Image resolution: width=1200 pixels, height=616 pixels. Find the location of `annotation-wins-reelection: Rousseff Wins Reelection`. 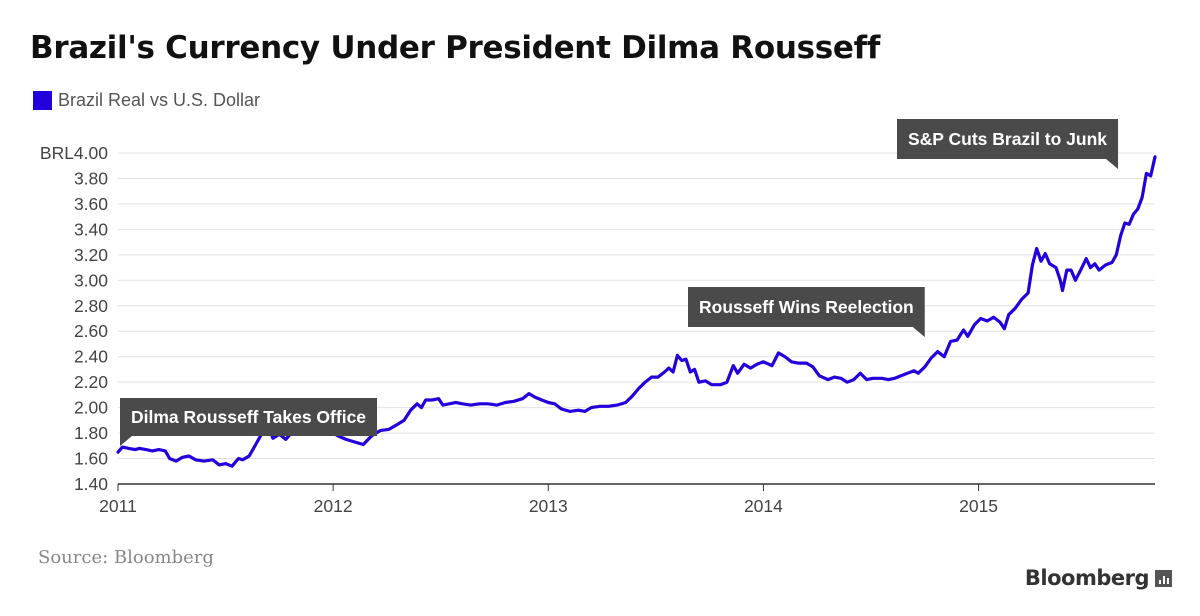

annotation-wins-reelection: Rousseff Wins Reelection is located at coordinates (806, 312).